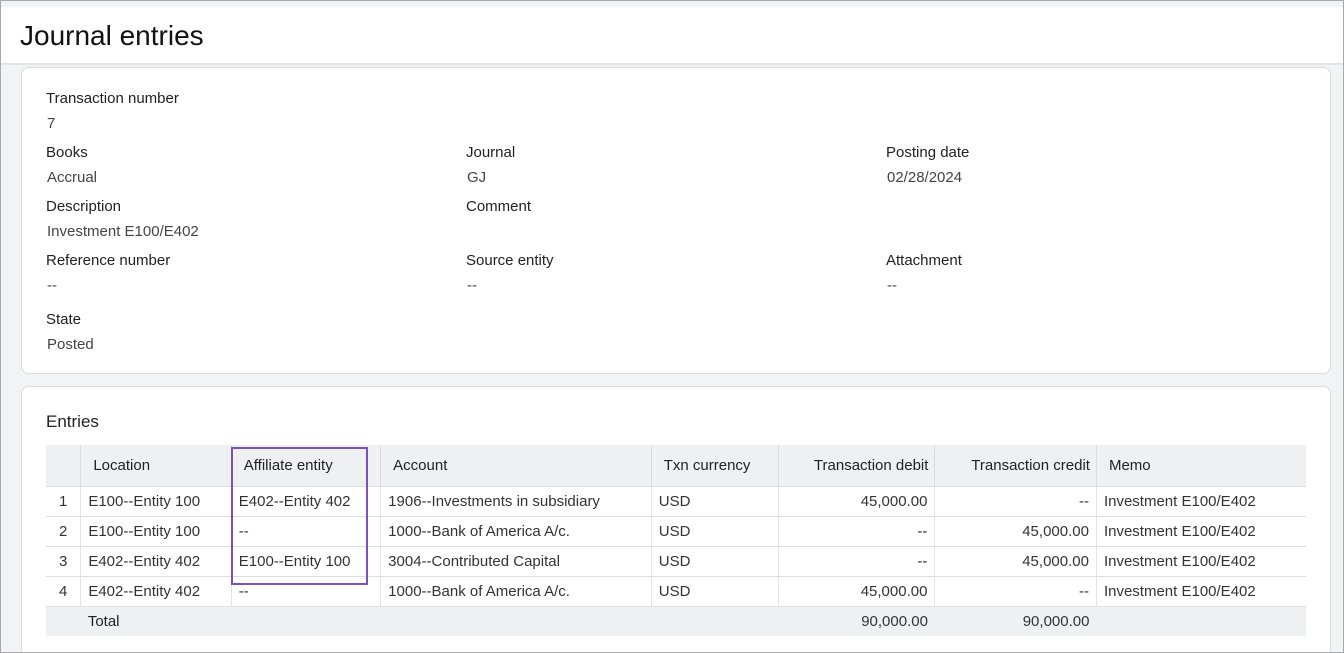 Image resolution: width=1344 pixels, height=653 pixels. What do you see at coordinates (70, 344) in the screenshot?
I see `field-value: Posted` at bounding box center [70, 344].